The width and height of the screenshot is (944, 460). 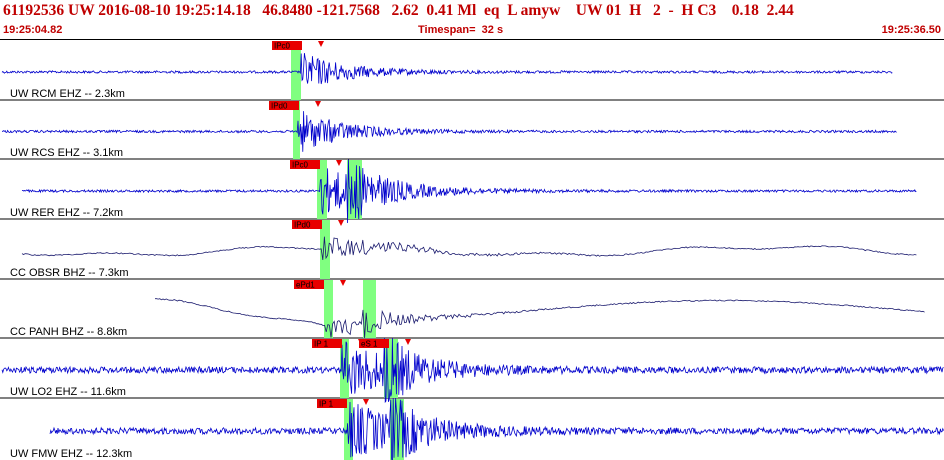 What do you see at coordinates (369, 344) in the screenshot?
I see `pick-label: eS 1` at bounding box center [369, 344].